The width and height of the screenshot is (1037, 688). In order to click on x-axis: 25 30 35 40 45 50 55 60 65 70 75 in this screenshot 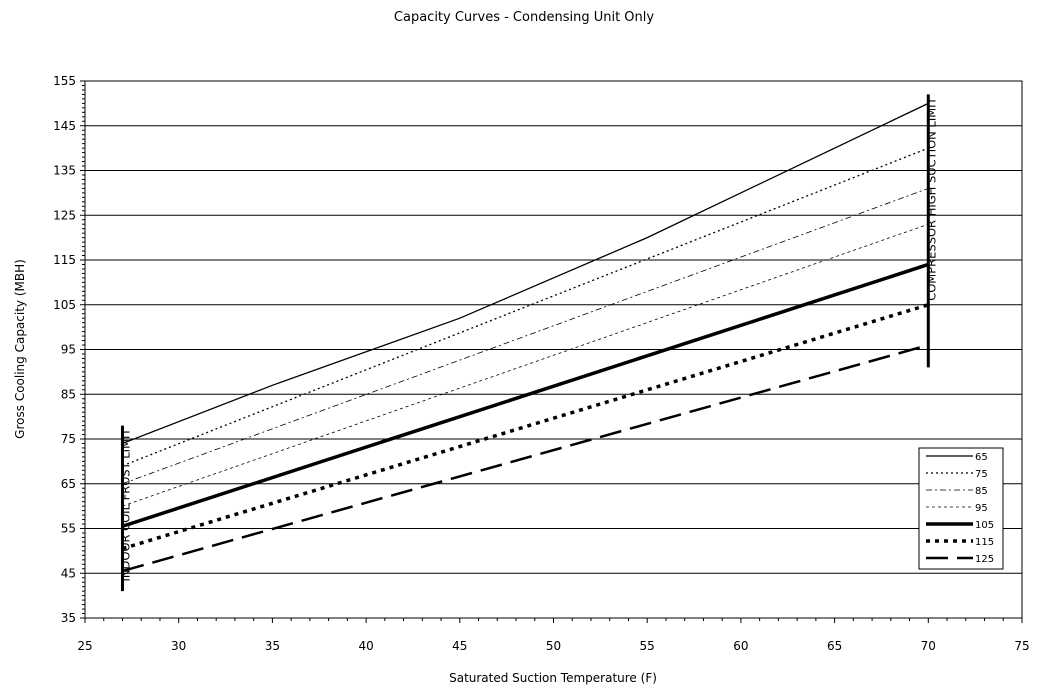, I will do `click(553, 635)`.